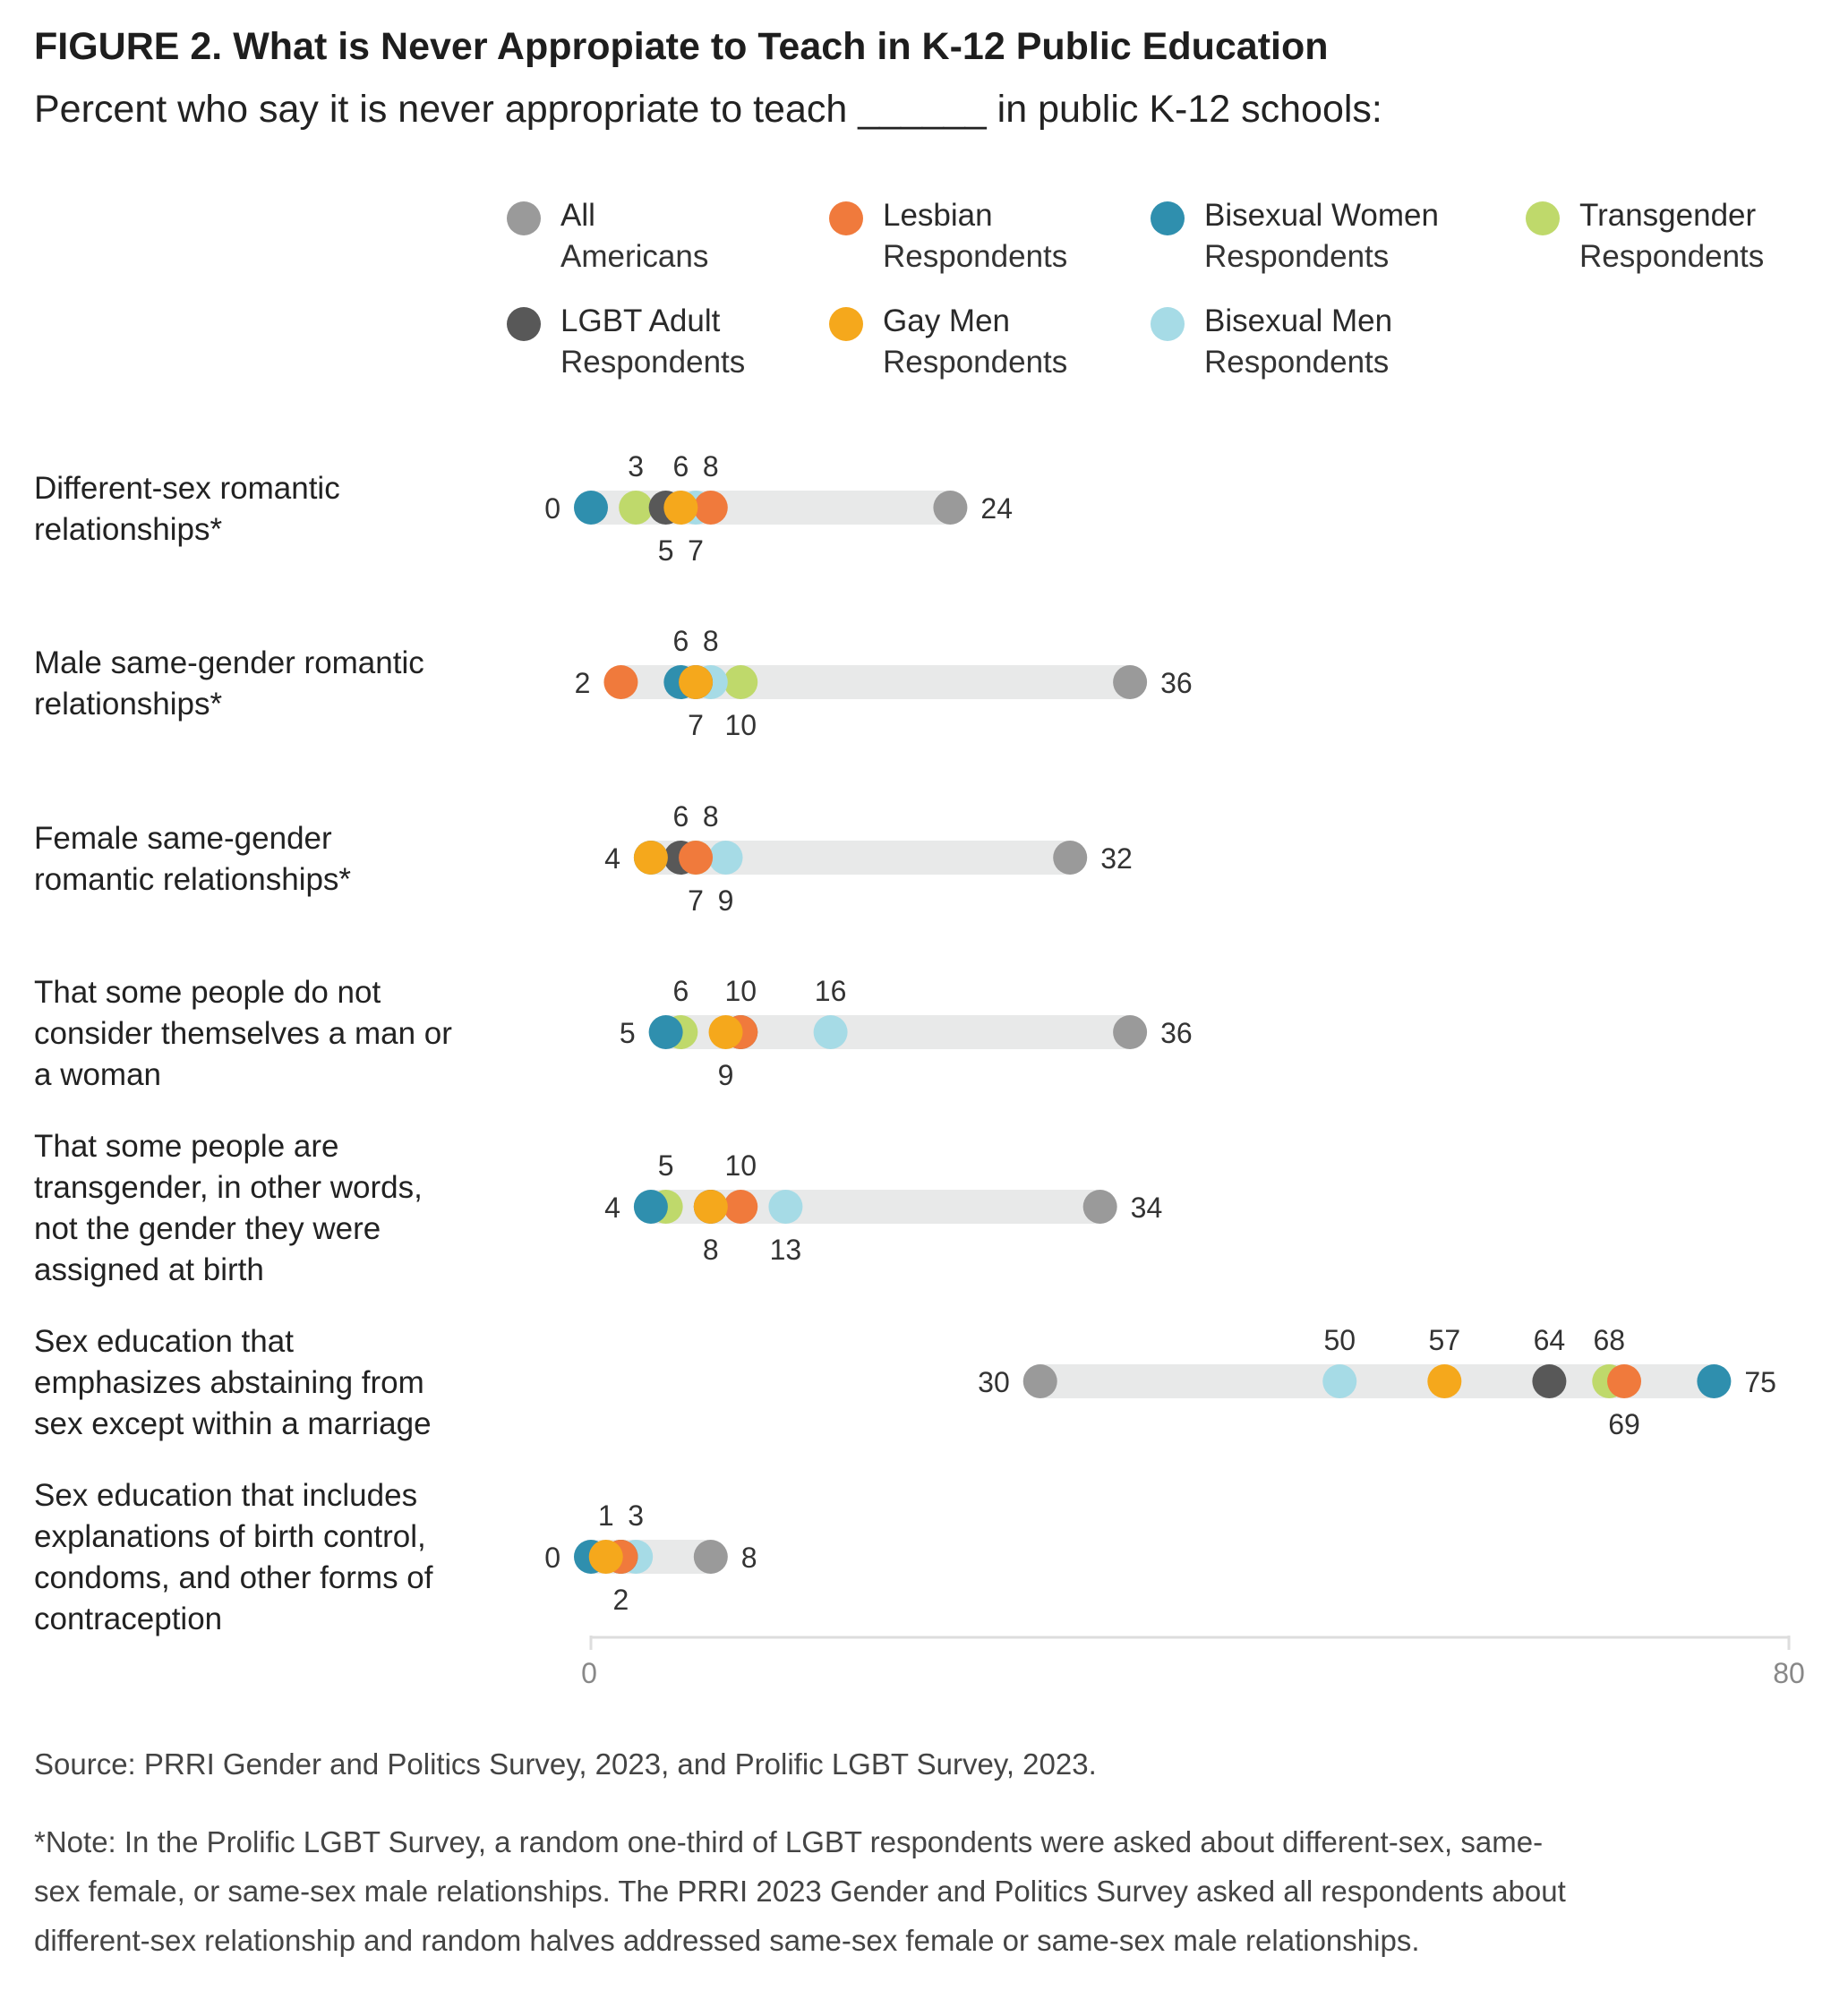 The image size is (1848, 1999). Describe the element at coordinates (524, 324) in the screenshot. I see `legend-swatch-lgbt-adult` at that location.